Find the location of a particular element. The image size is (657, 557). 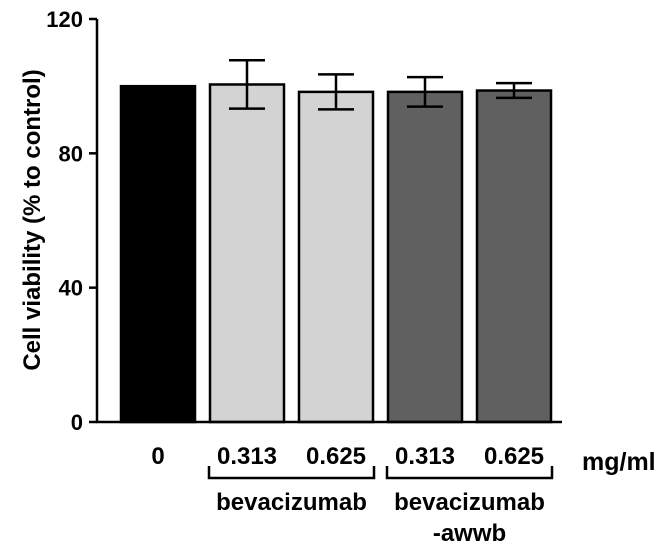

x-tick-labels: 0 0.313 0.625 0.313 0.625 is located at coordinates (347, 456).